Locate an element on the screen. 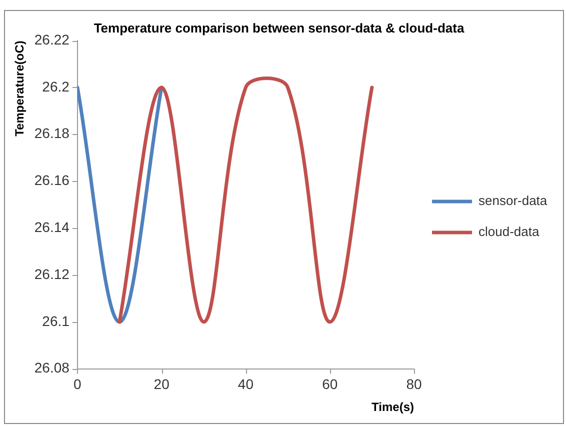  y-tick-label: 26.2 is located at coordinates (56, 86).